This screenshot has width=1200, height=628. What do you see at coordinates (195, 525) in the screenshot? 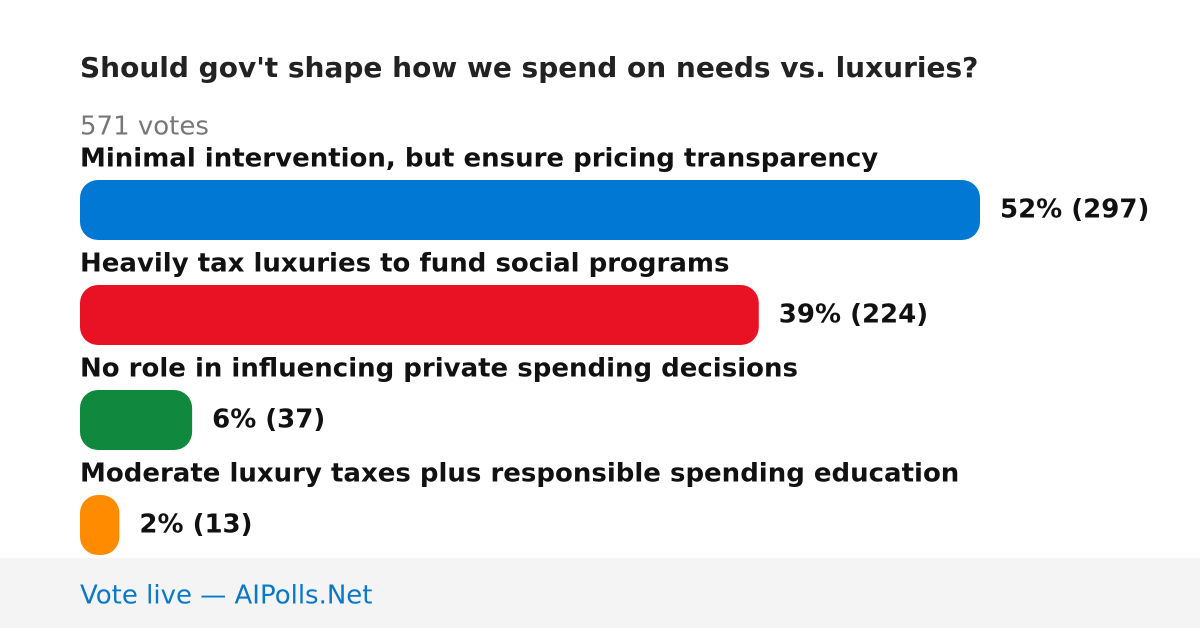
I see `value-label: 2% (13)` at bounding box center [195, 525].